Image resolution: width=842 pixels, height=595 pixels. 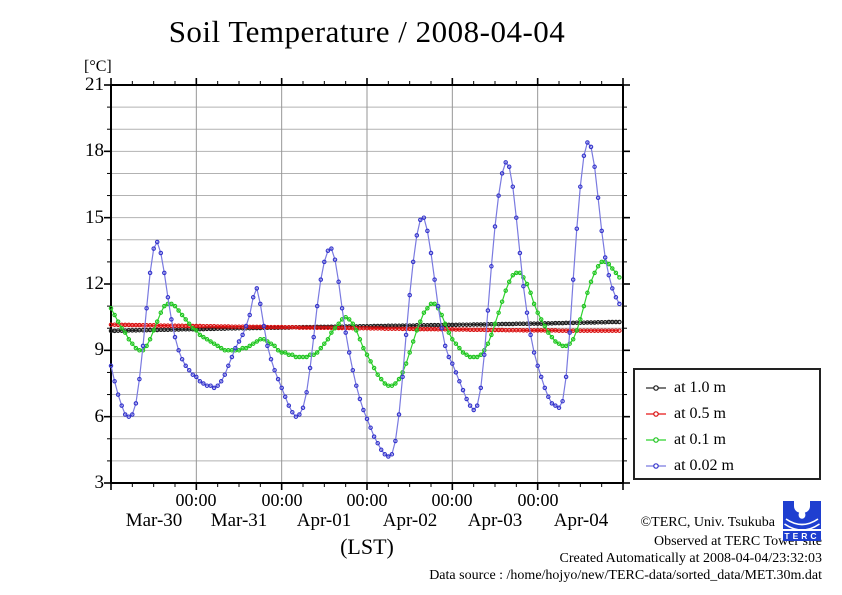 I want to click on x-date-label: Apr-02, so click(x=410, y=520).